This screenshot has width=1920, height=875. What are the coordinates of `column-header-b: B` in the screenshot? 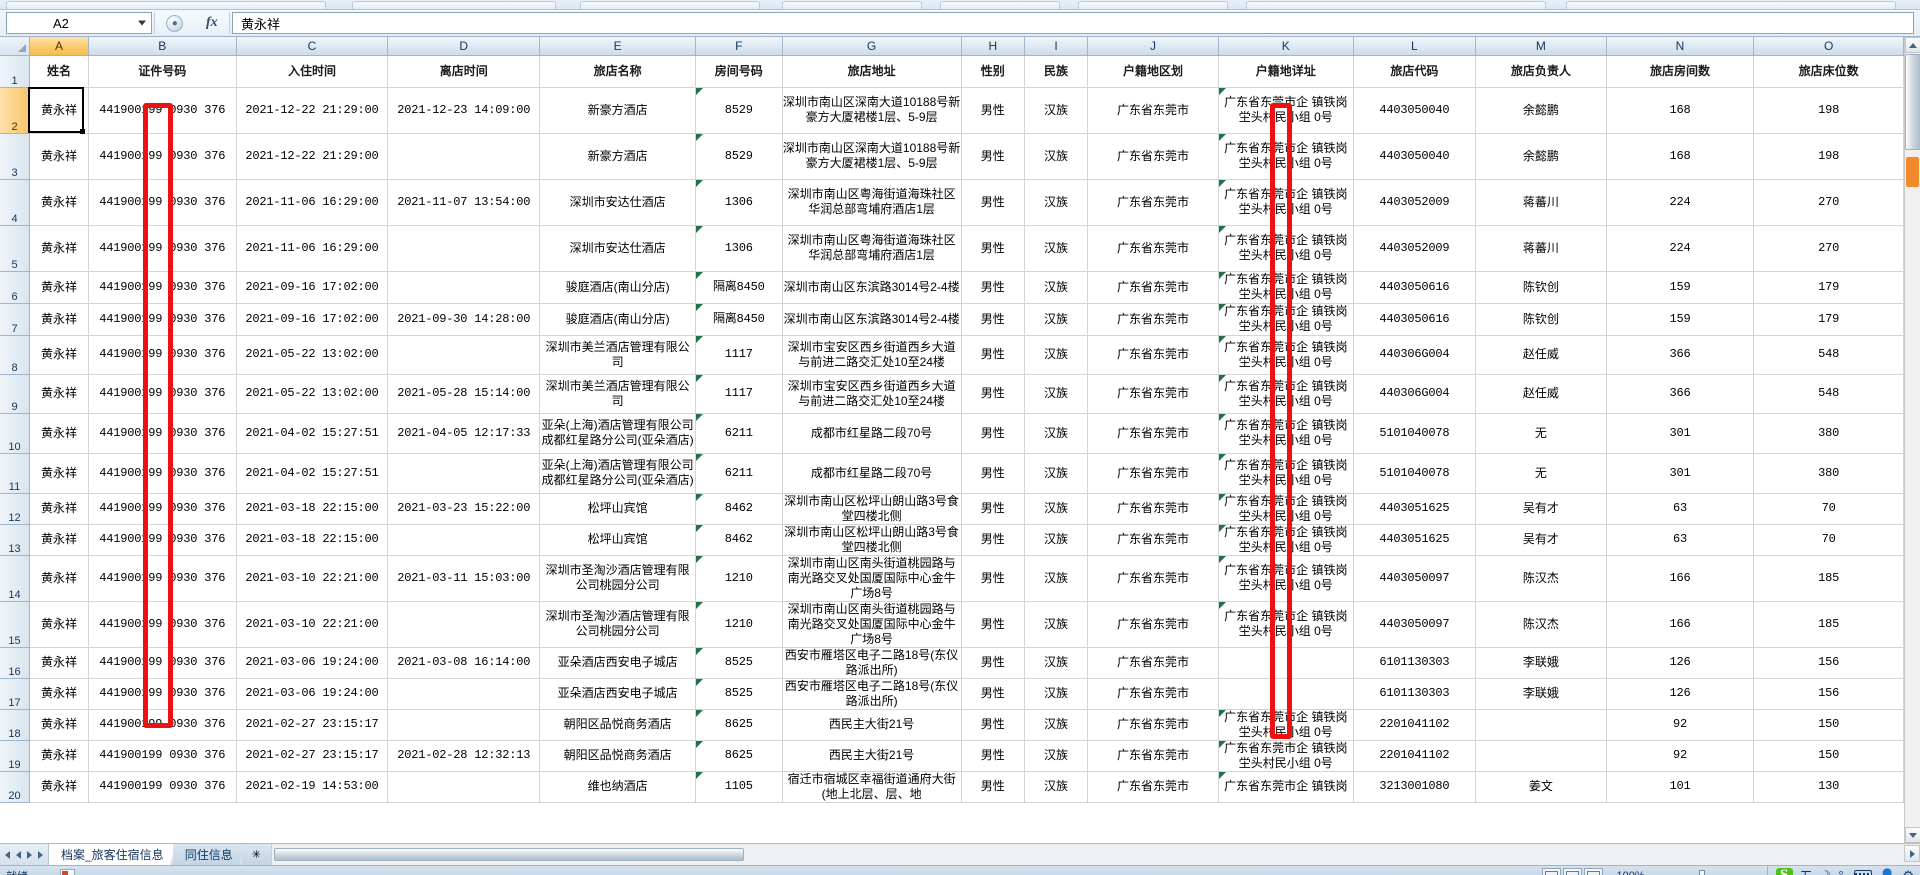 It's located at (162, 46).